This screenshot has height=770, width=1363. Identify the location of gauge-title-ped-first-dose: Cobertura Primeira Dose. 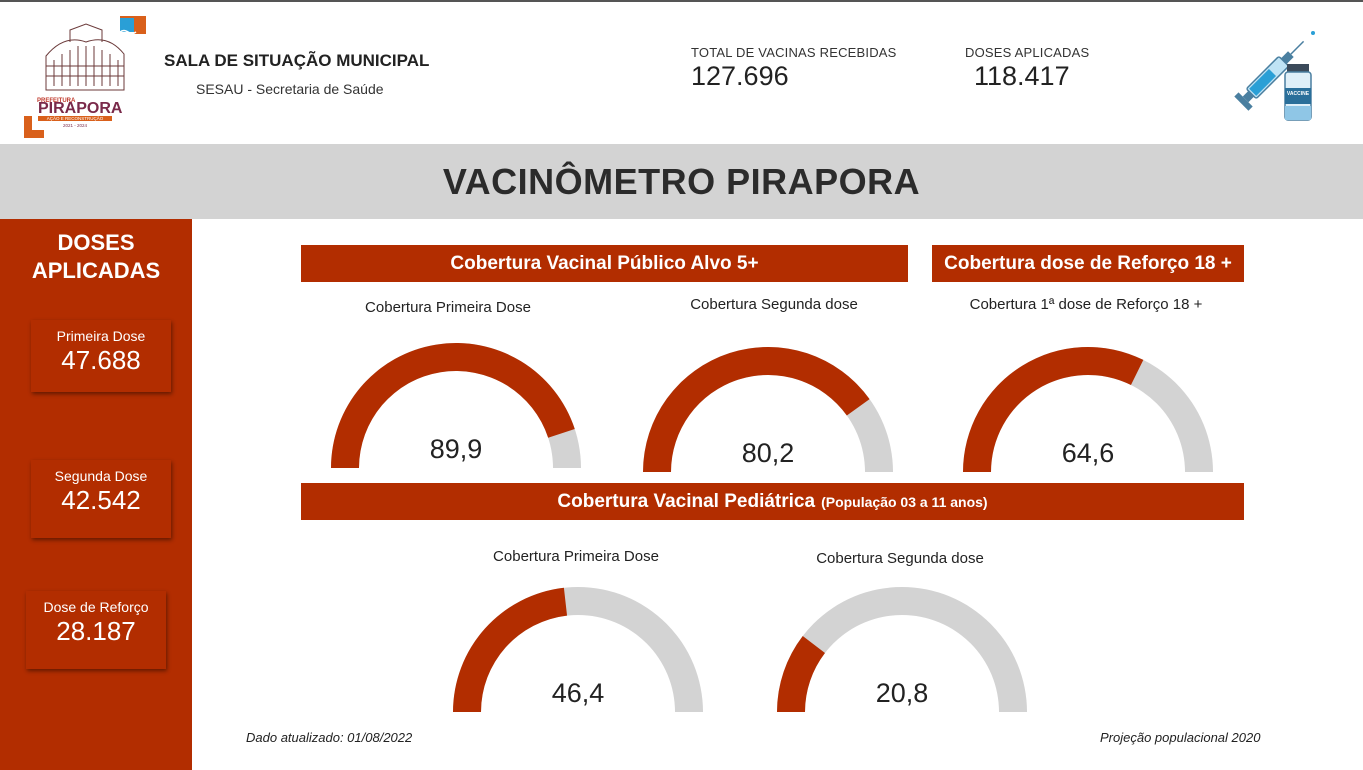
(576, 556).